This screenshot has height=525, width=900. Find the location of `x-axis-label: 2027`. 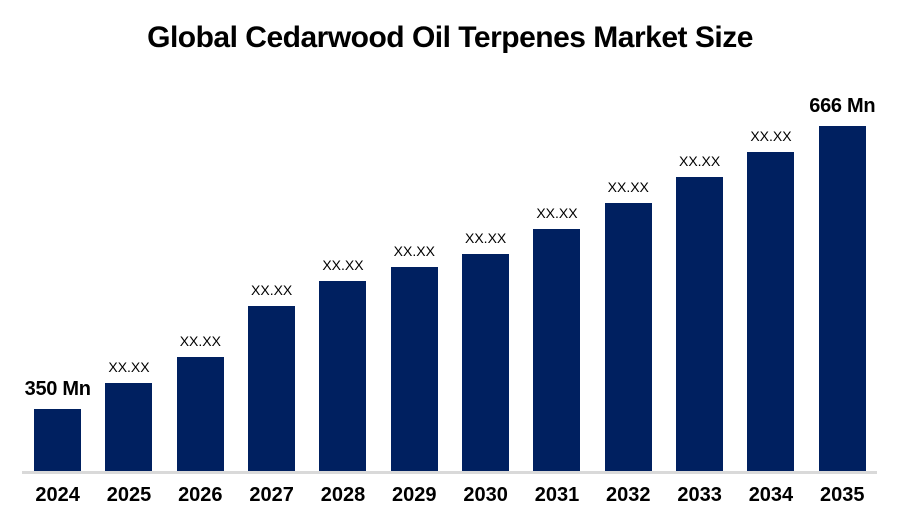

x-axis-label: 2027 is located at coordinates (271, 495).